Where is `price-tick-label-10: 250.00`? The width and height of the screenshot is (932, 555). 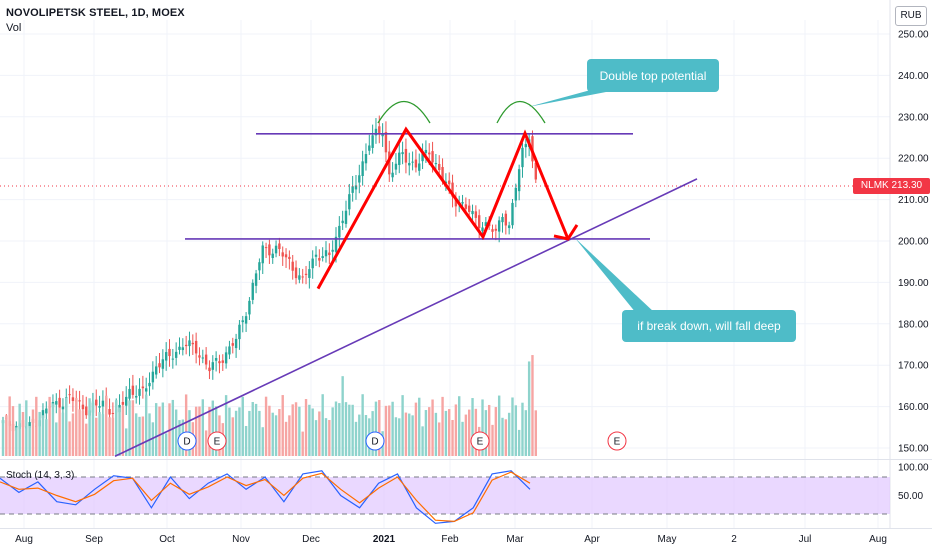 price-tick-label-10: 250.00 is located at coordinates (913, 35).